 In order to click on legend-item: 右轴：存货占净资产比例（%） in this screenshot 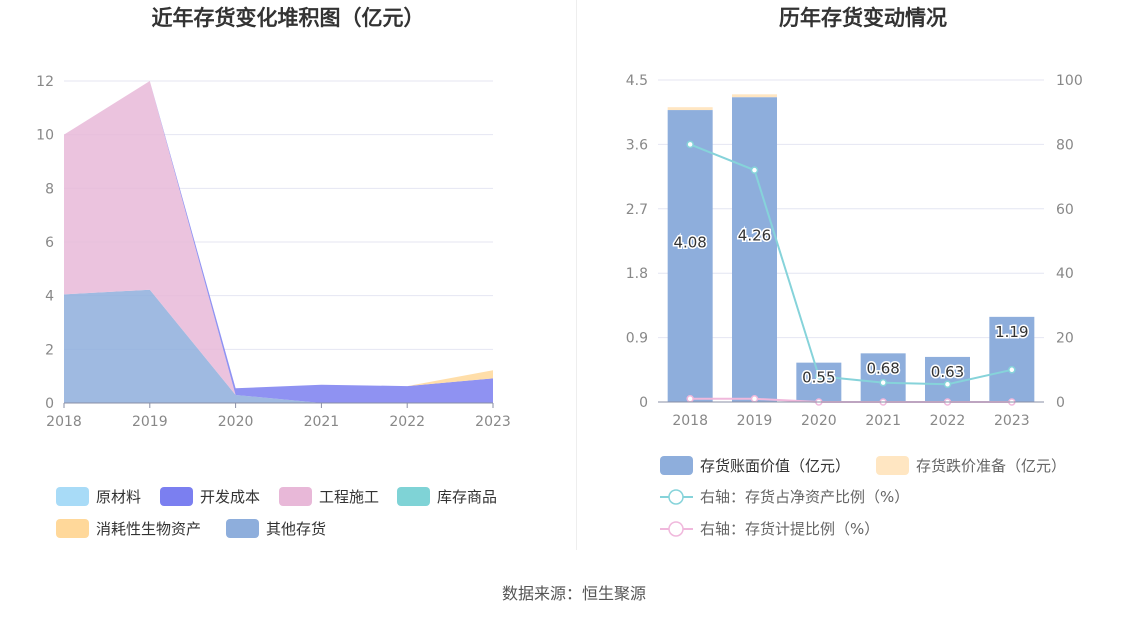, I will do `click(784, 497)`.